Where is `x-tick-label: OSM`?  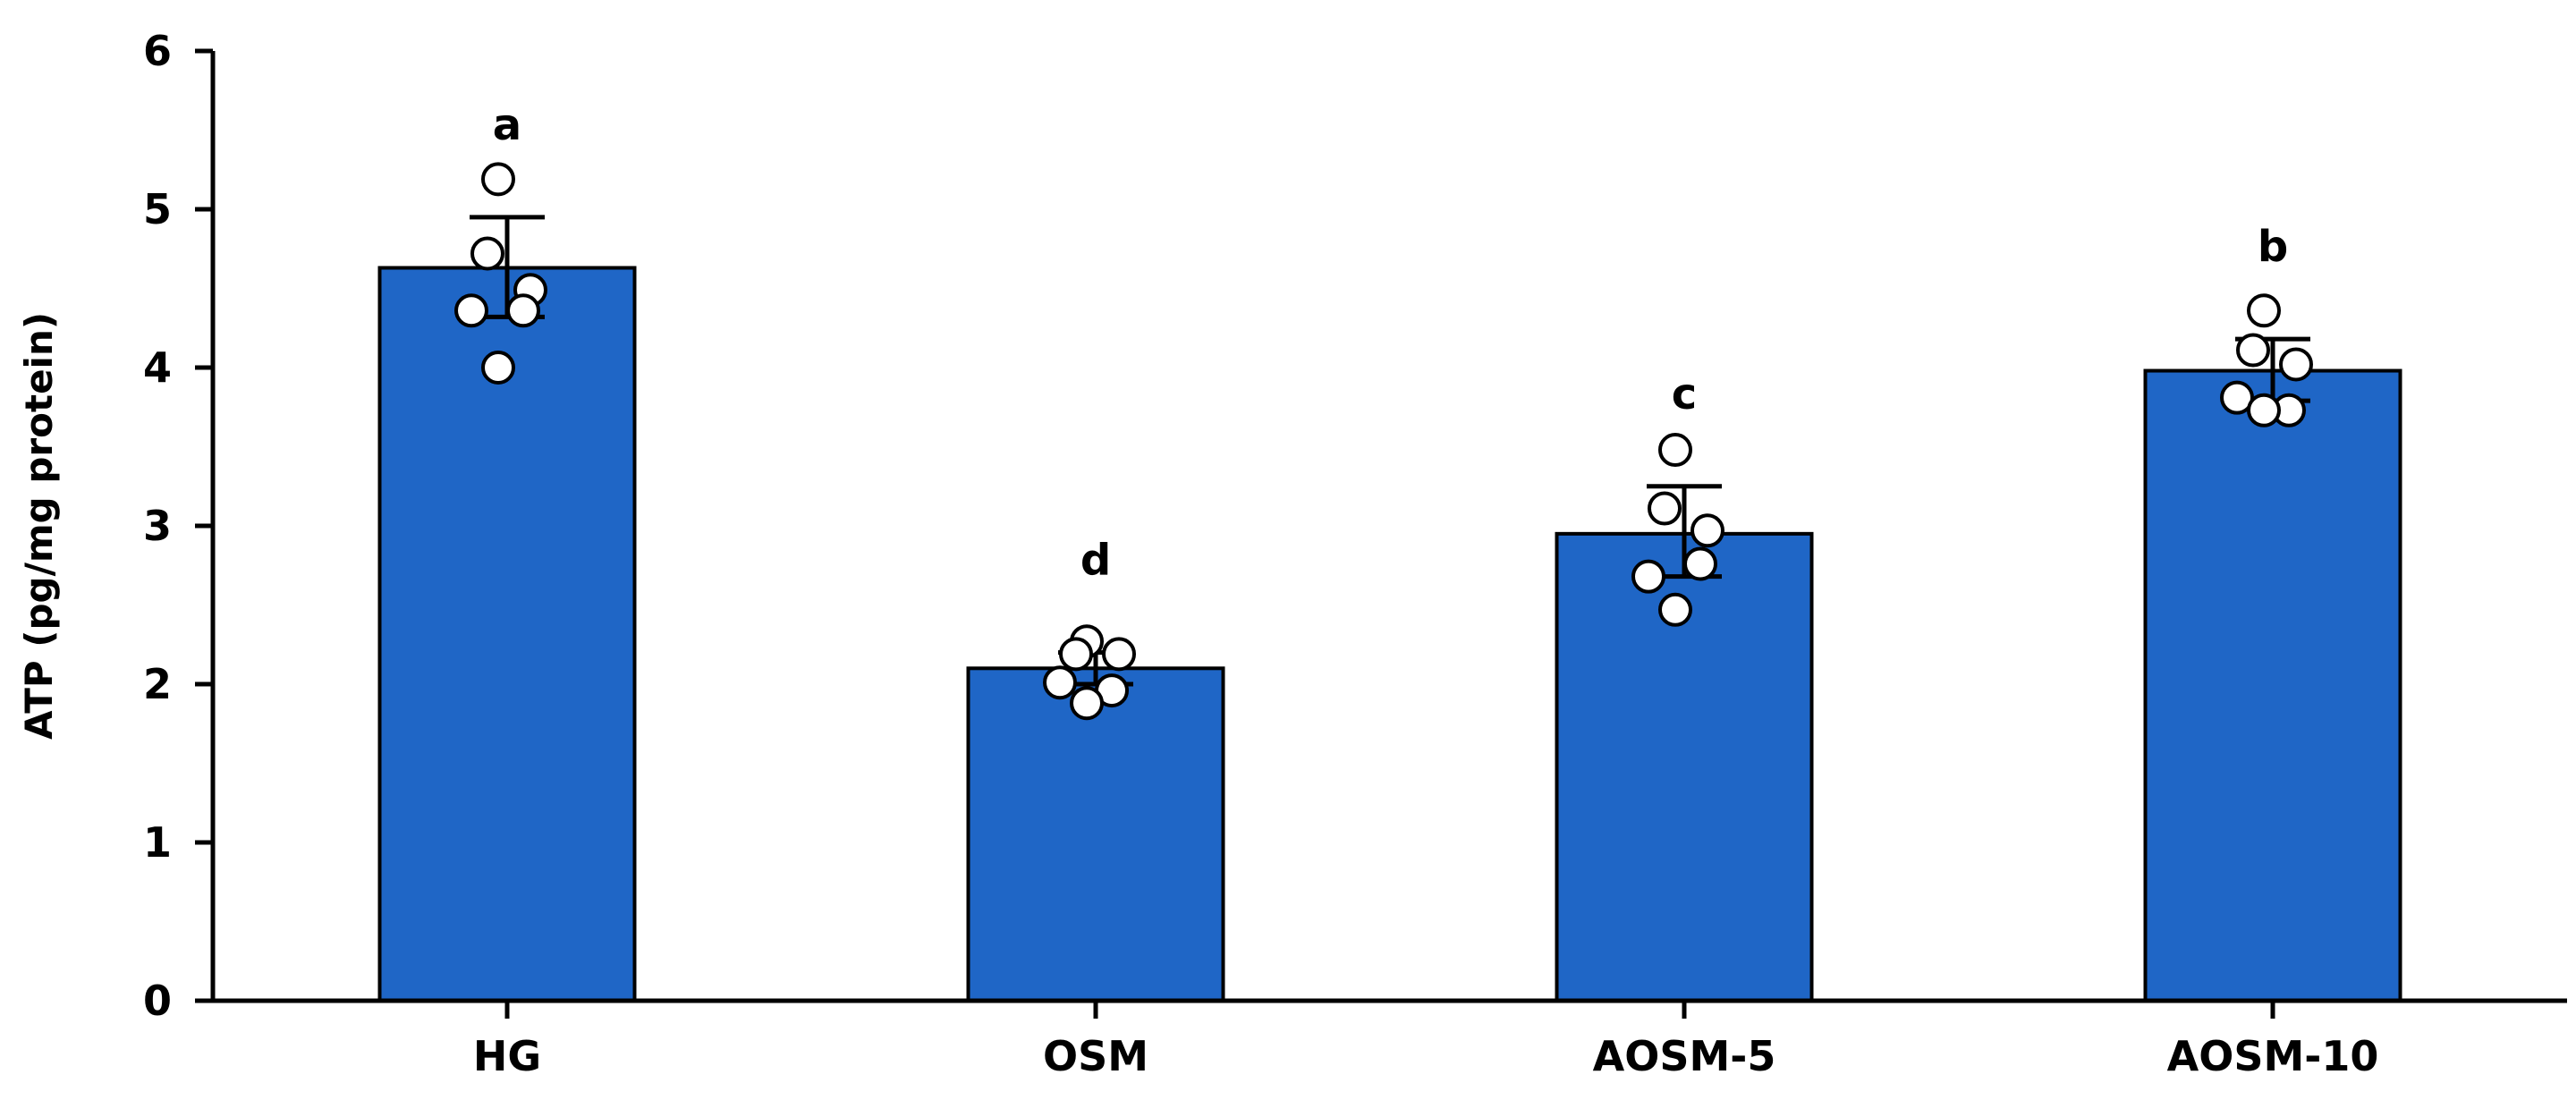
x-tick-label: OSM is located at coordinates (1095, 1056).